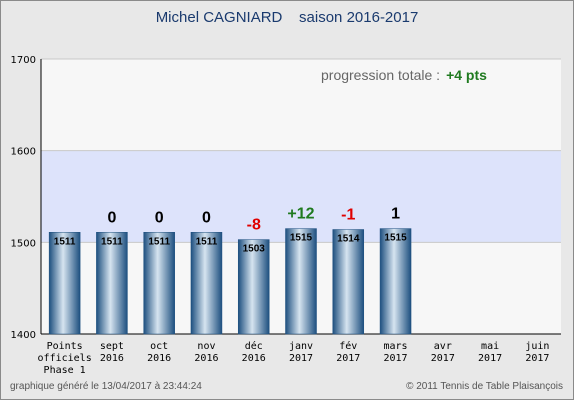 The image size is (574, 400). What do you see at coordinates (395, 352) in the screenshot?
I see `x-tick-label: mars 2017` at bounding box center [395, 352].